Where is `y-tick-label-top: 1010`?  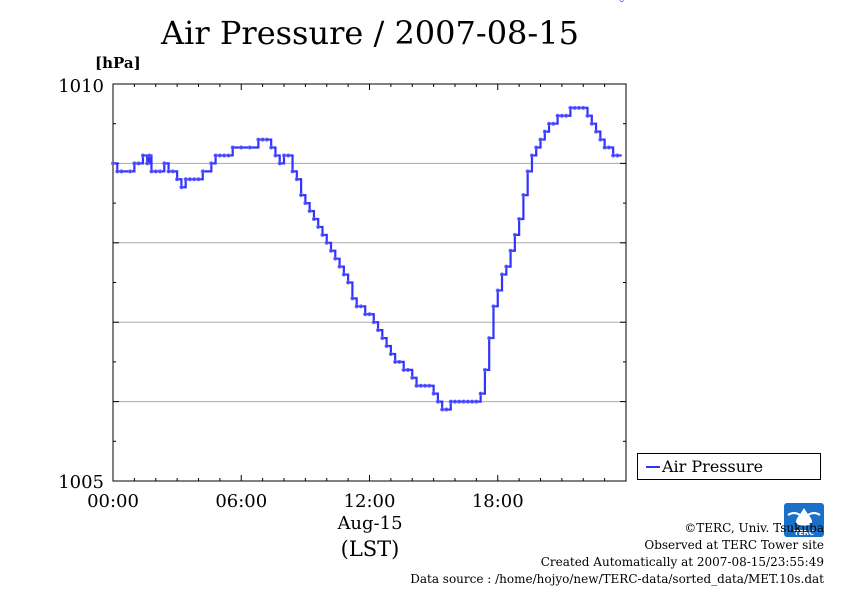
y-tick-label-top: 1010 is located at coordinates (81, 86).